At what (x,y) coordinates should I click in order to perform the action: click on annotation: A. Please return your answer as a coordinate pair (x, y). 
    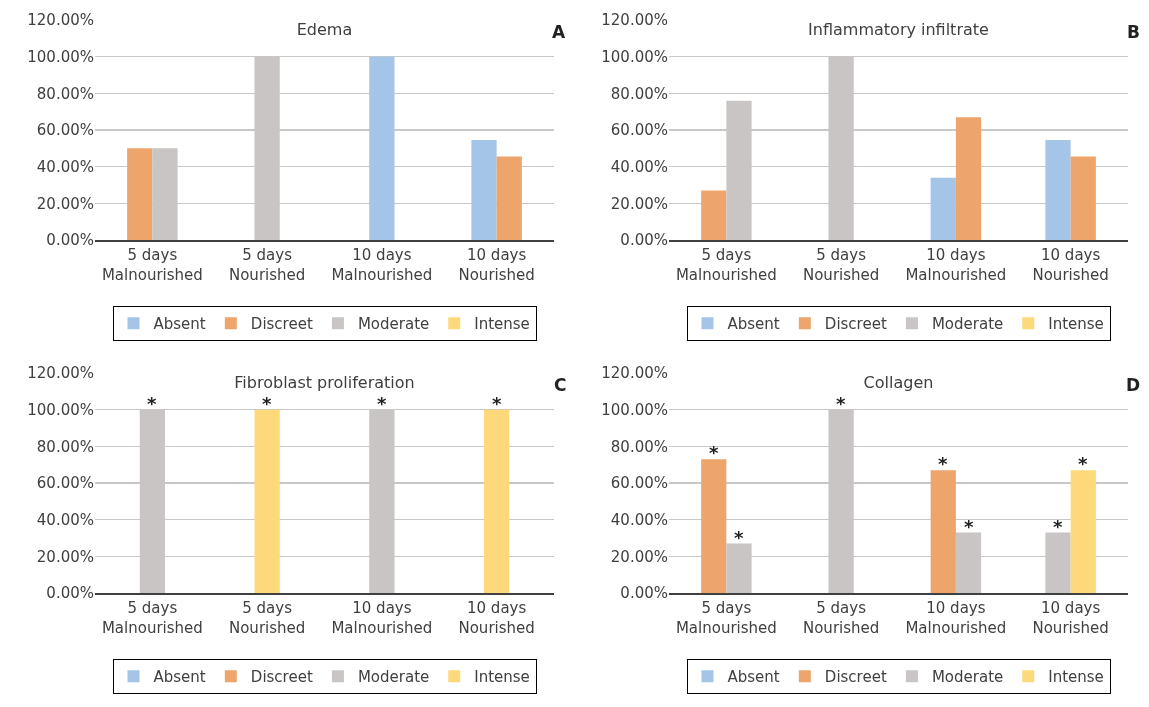
    Looking at the image, I should click on (559, 32).